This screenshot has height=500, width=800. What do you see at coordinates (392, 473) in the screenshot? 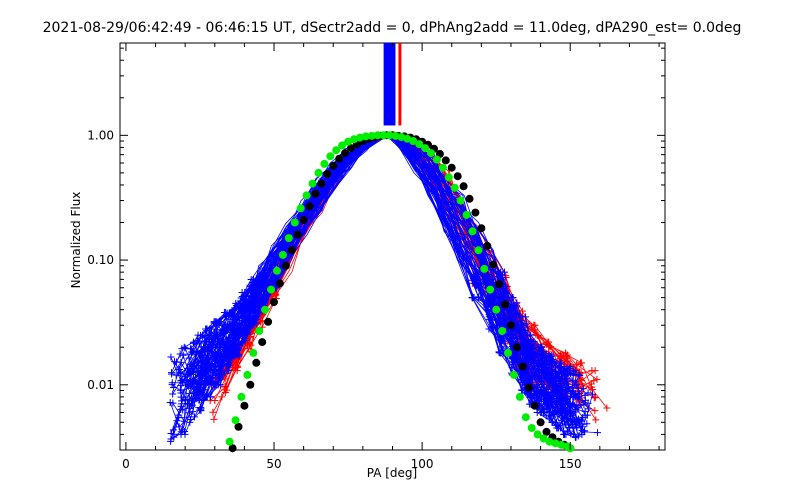
I see `x-axis-label: PA [deg]` at bounding box center [392, 473].